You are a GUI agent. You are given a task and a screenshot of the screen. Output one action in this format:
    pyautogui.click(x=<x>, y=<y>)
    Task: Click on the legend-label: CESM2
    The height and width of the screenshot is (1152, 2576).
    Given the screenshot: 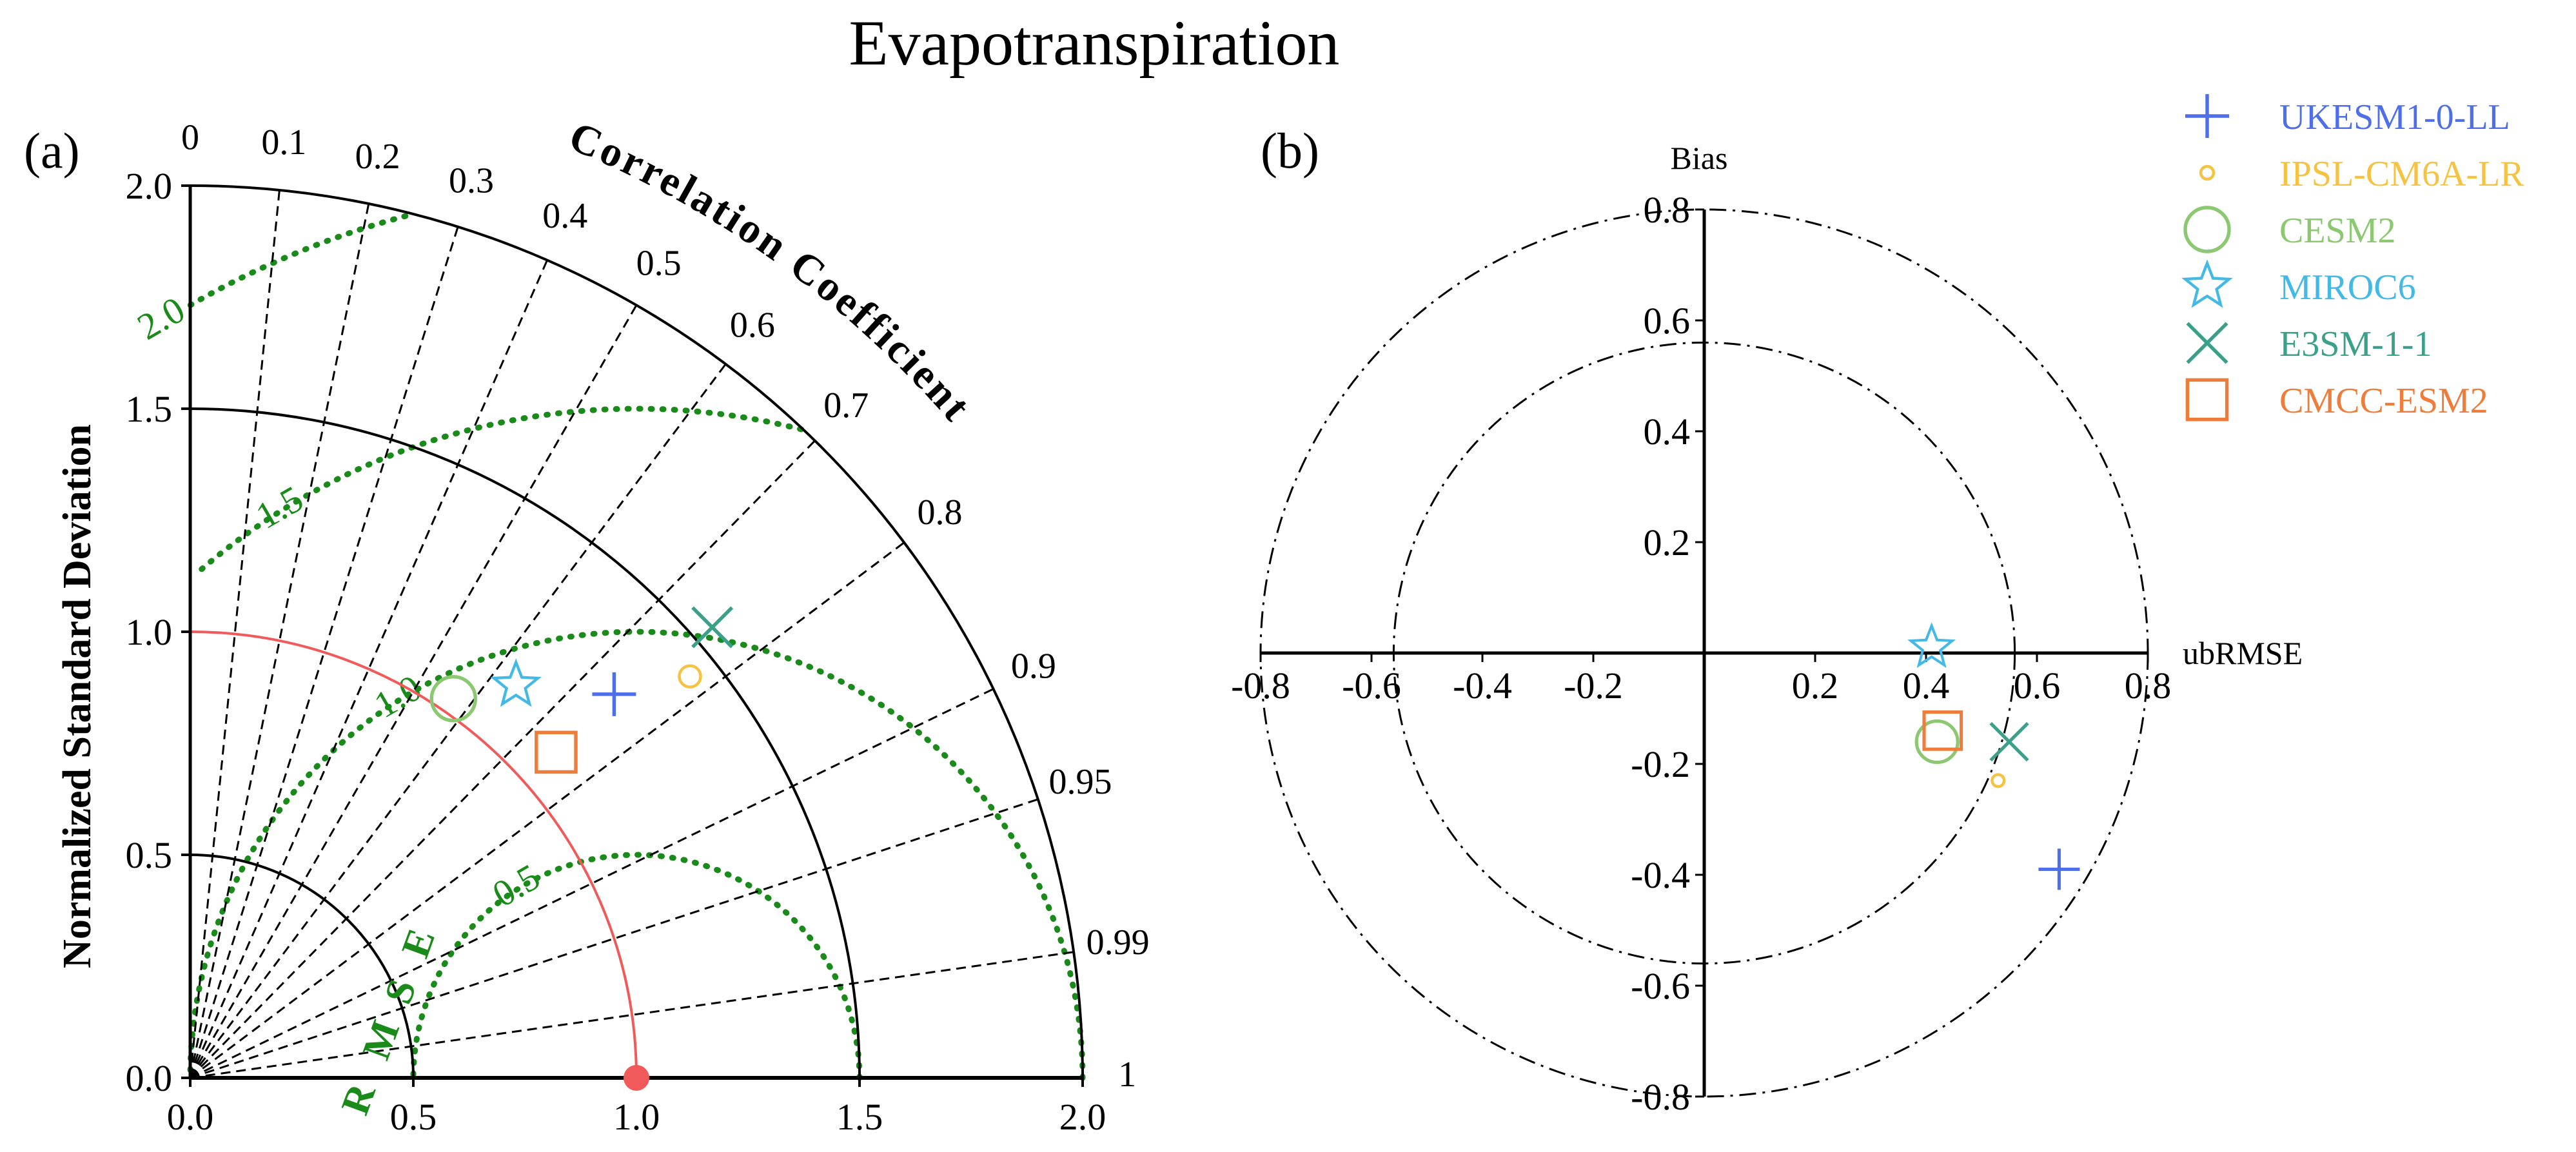 What is the action you would take?
    pyautogui.click(x=2337, y=231)
    